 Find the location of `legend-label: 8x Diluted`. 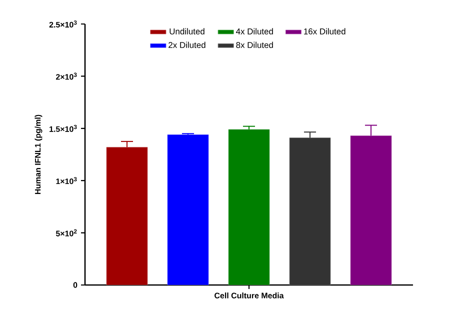

legend-label: 8x Diluted is located at coordinates (254, 45).